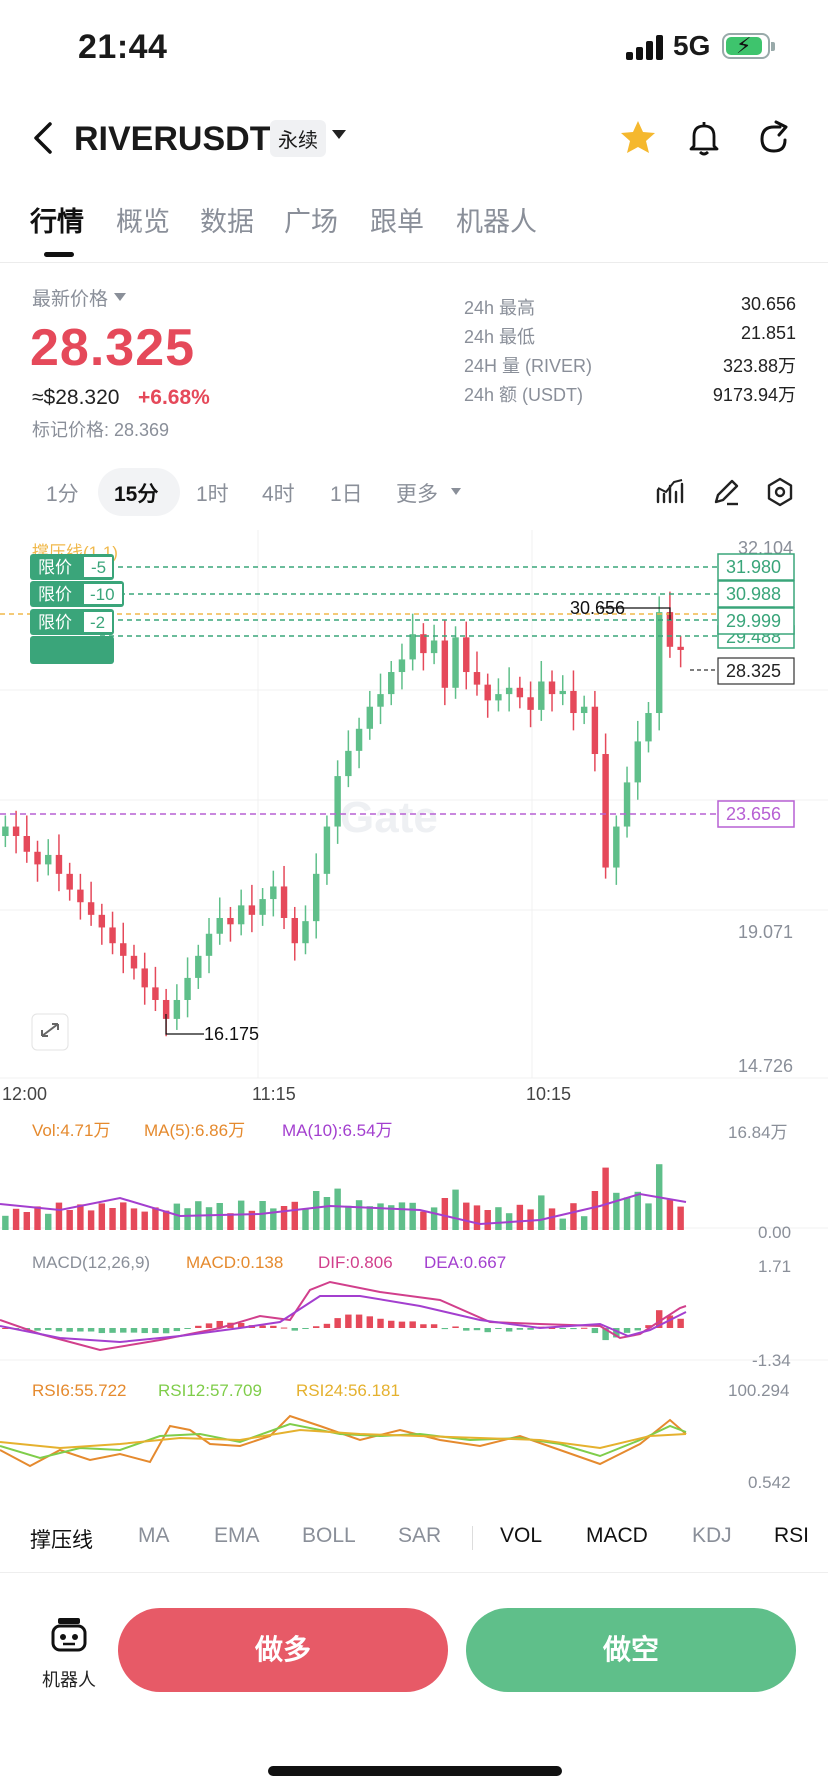  What do you see at coordinates (415, 1771) in the screenshot?
I see `home-indicator` at bounding box center [415, 1771].